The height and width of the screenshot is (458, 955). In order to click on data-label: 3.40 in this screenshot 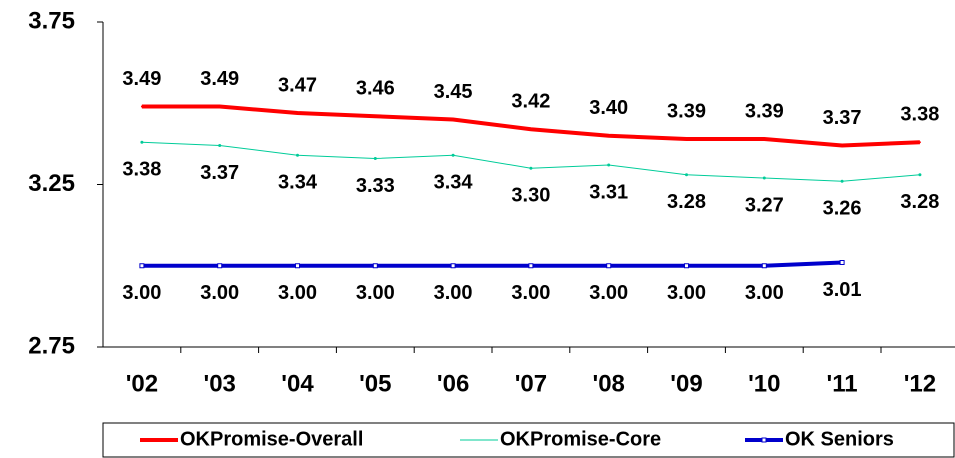, I will do `click(608, 108)`.